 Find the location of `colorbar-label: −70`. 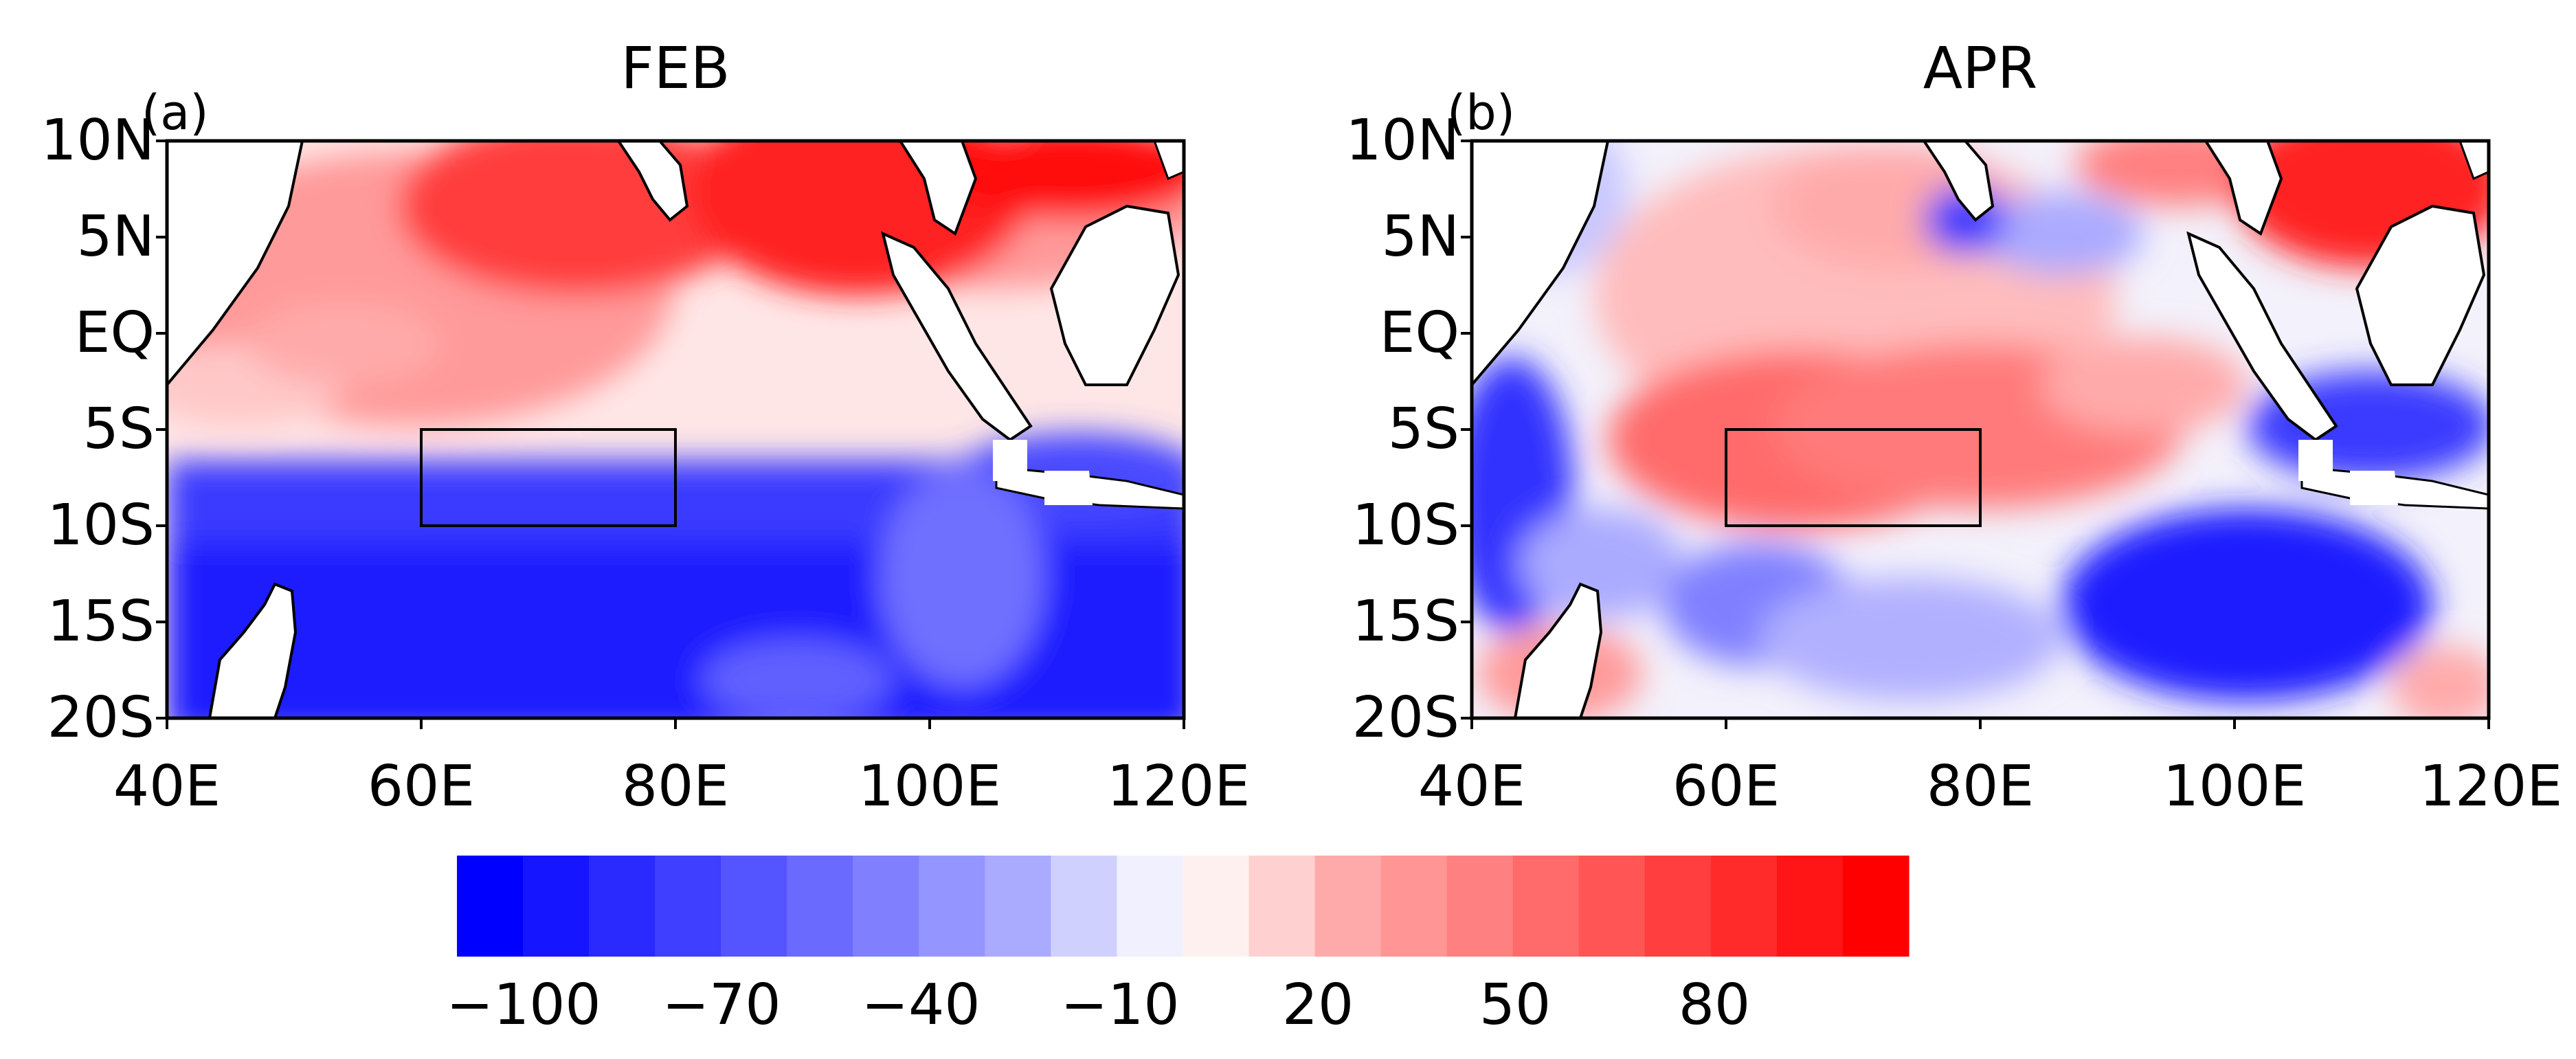

colorbar-label: −70 is located at coordinates (721, 1005).